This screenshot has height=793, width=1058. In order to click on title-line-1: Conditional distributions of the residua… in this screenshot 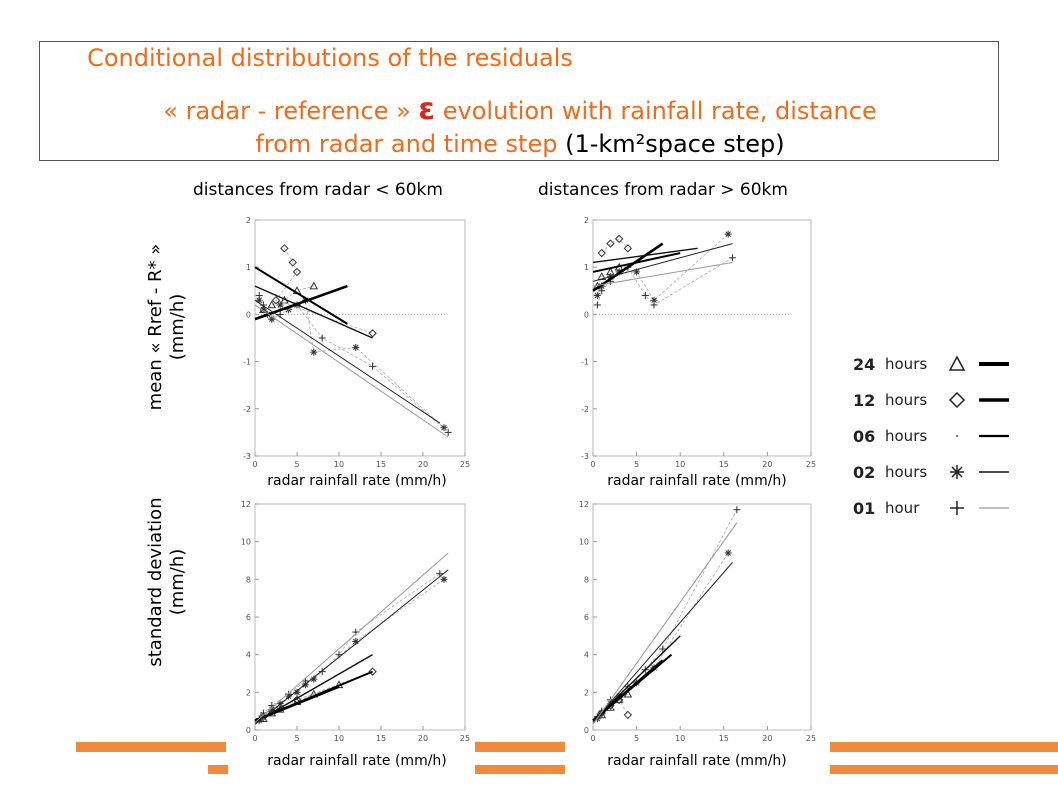, I will do `click(330, 58)`.